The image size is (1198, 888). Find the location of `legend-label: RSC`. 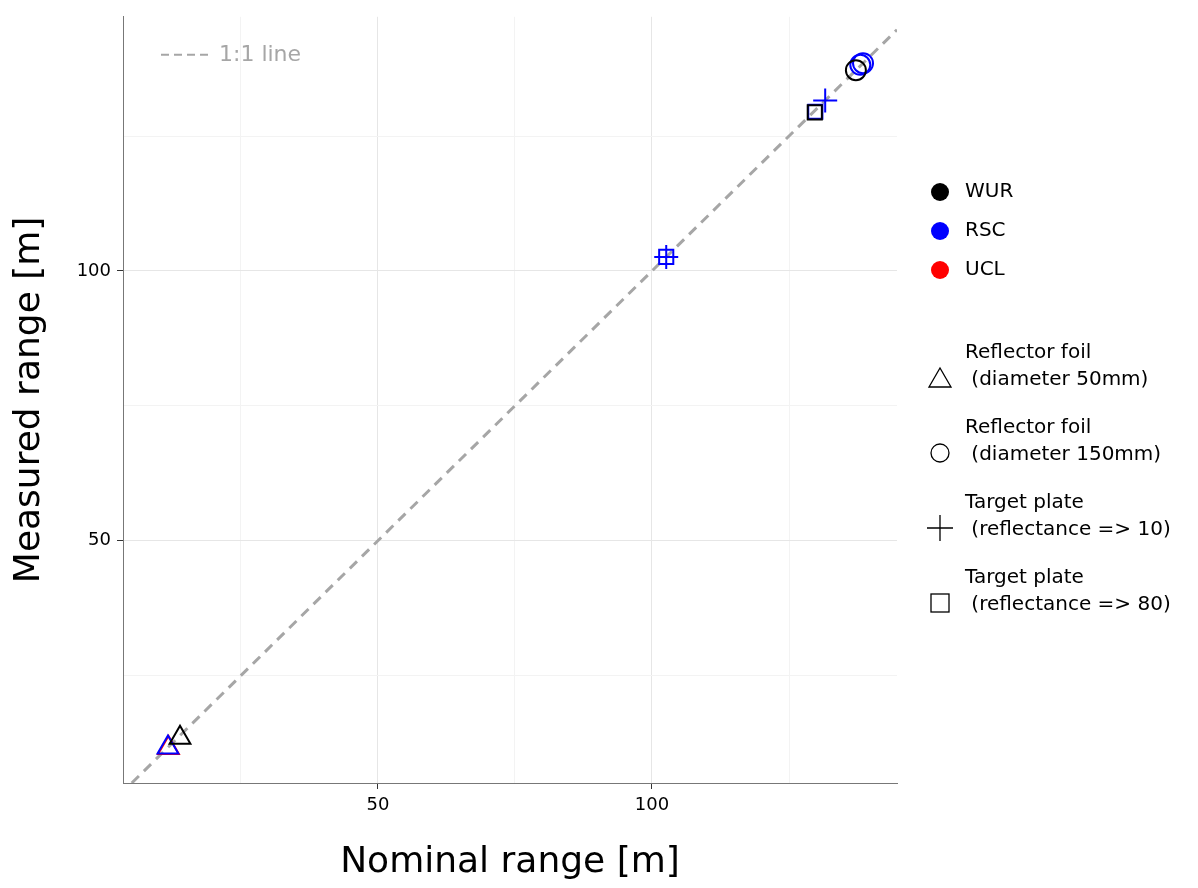

legend-label: RSC is located at coordinates (985, 229).